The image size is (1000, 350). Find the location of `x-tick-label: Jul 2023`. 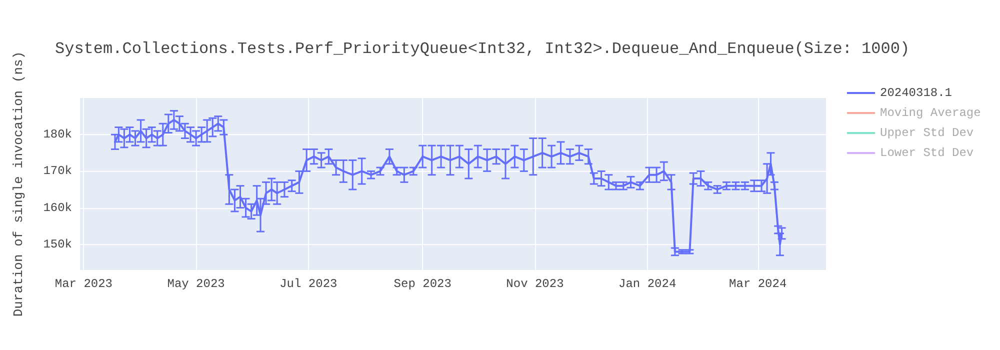

x-tick-label: Jul 2023 is located at coordinates (309, 284).